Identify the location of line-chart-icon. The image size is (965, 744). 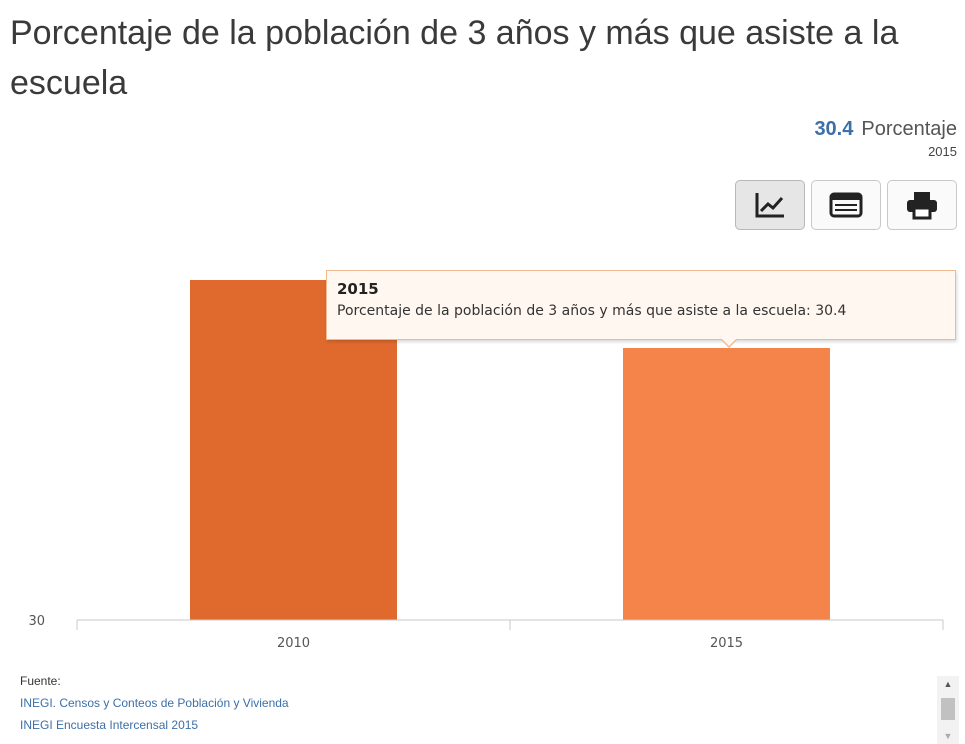
(769, 205).